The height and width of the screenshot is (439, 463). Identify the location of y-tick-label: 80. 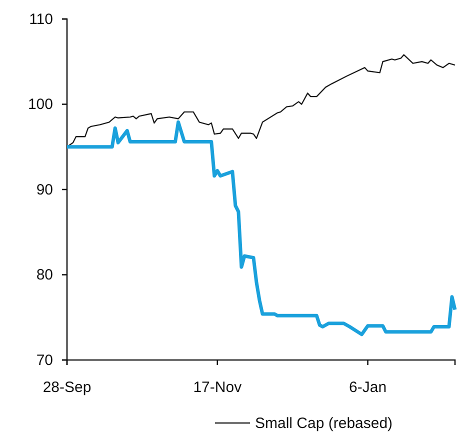
(44, 275).